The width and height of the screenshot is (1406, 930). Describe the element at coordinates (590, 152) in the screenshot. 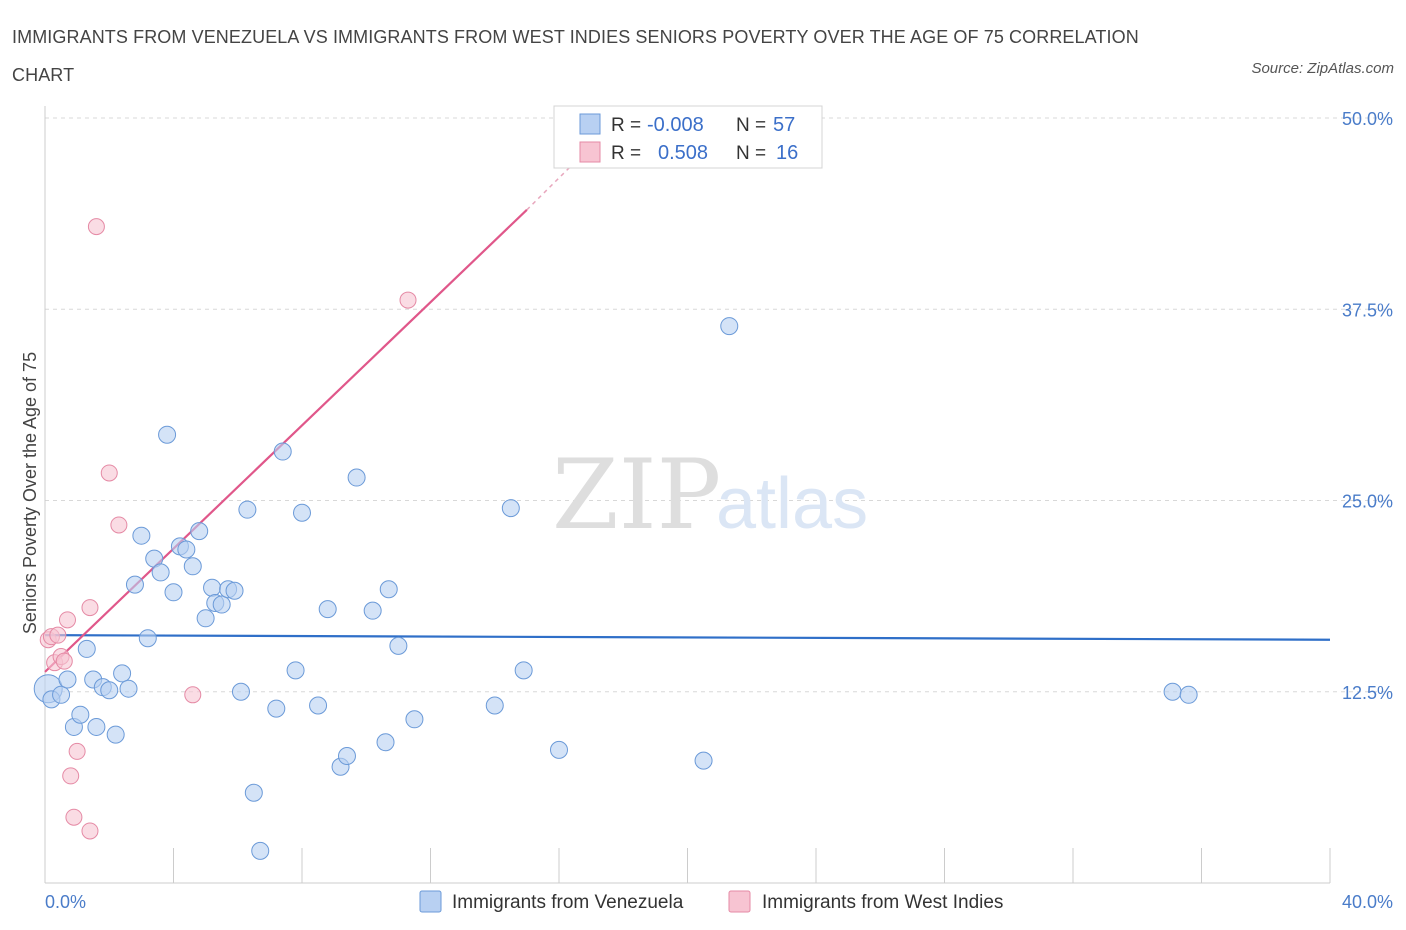

I see `stats-swatch-westindies` at that location.